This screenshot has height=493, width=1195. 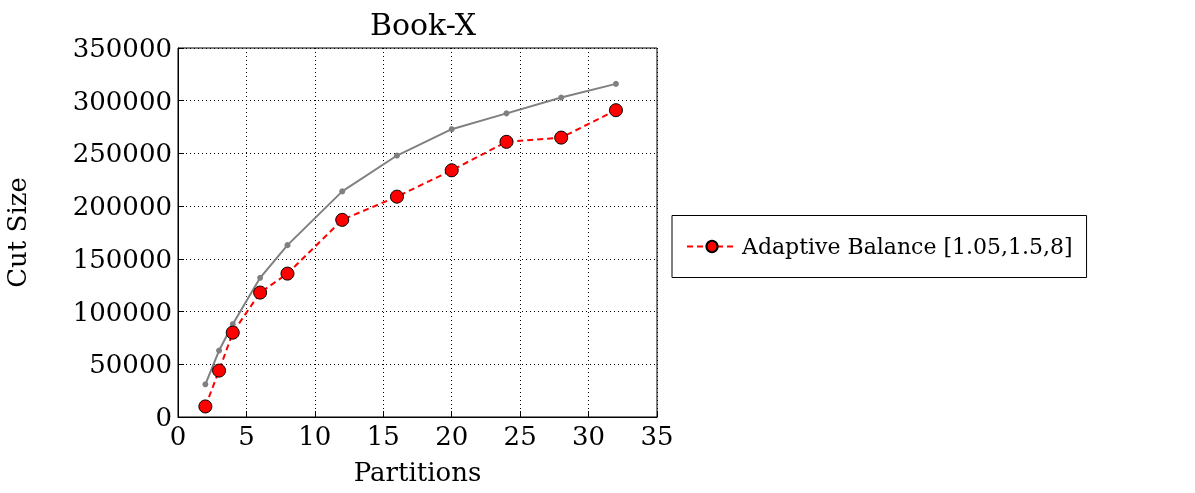 I want to click on x-tick-label: 10, so click(x=315, y=436).